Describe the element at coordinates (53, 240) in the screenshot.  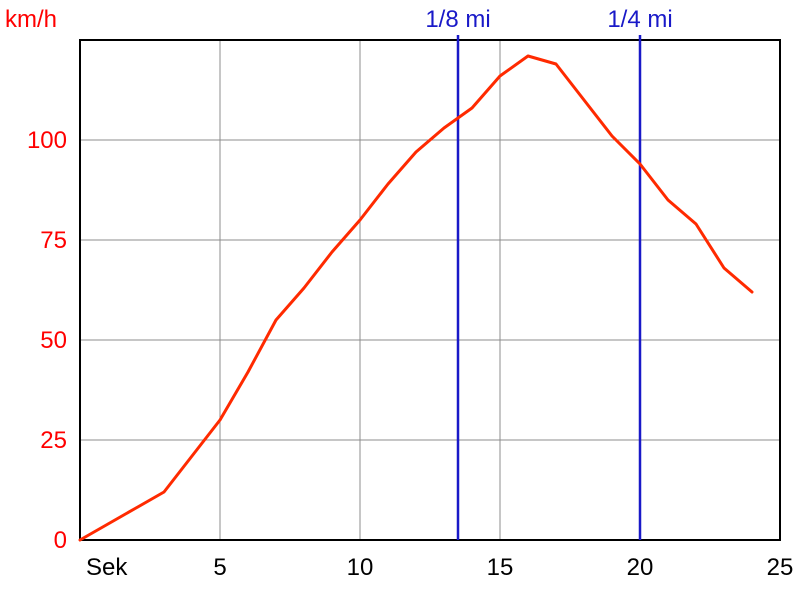
I see `y-tick-label: 75` at that location.